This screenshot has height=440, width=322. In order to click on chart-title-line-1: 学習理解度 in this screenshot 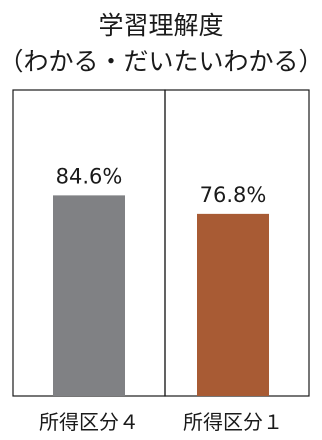, I will do `click(160, 25)`.